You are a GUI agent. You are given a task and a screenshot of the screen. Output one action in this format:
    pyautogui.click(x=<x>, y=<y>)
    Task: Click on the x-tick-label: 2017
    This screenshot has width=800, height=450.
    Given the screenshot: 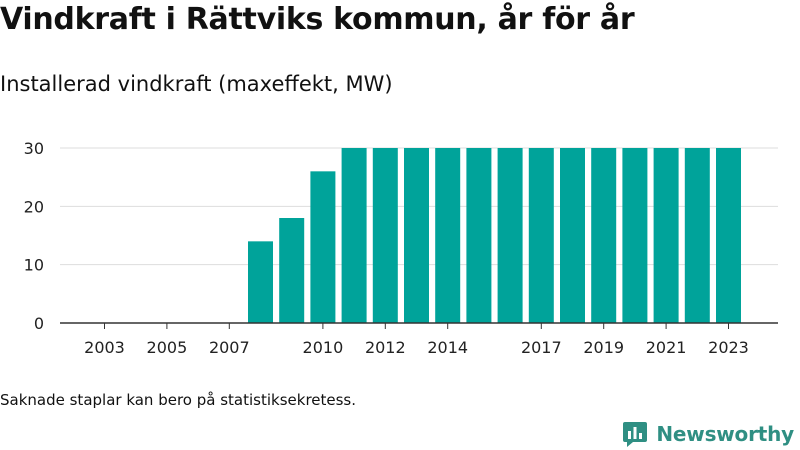 What is the action you would take?
    pyautogui.click(x=541, y=347)
    